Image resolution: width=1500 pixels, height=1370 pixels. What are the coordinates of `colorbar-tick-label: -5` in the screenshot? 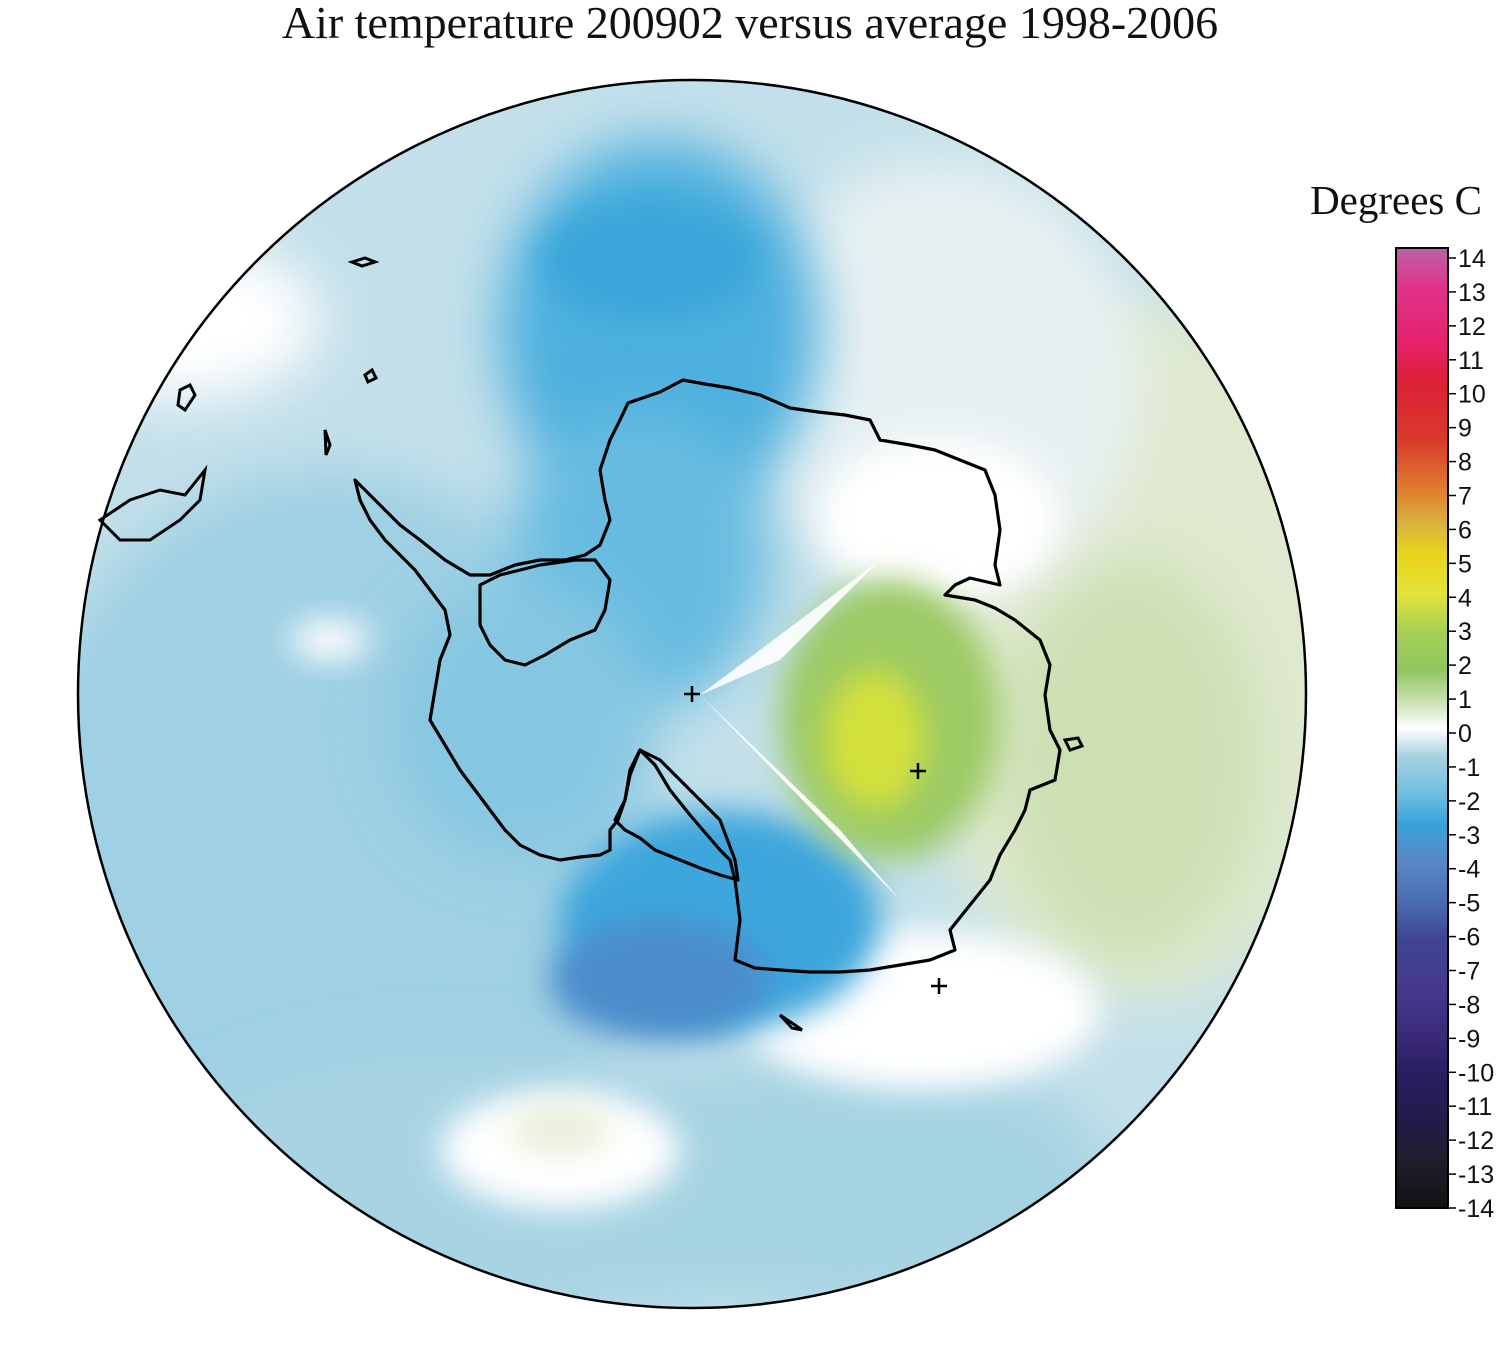 It's located at (1469, 904).